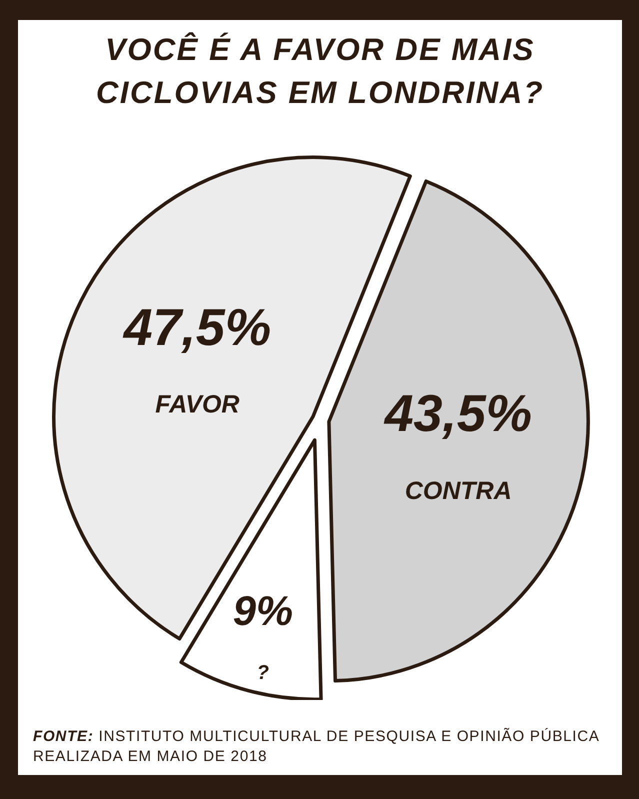 The image size is (639, 799). What do you see at coordinates (316, 747) in the screenshot?
I see `source-note: FONTE: INSTITUTO MULTICULTURAL DE PESQUISA E OPINIÃO PÚBLICA REALIZADA EM MAIO DE 2018` at bounding box center [316, 747].